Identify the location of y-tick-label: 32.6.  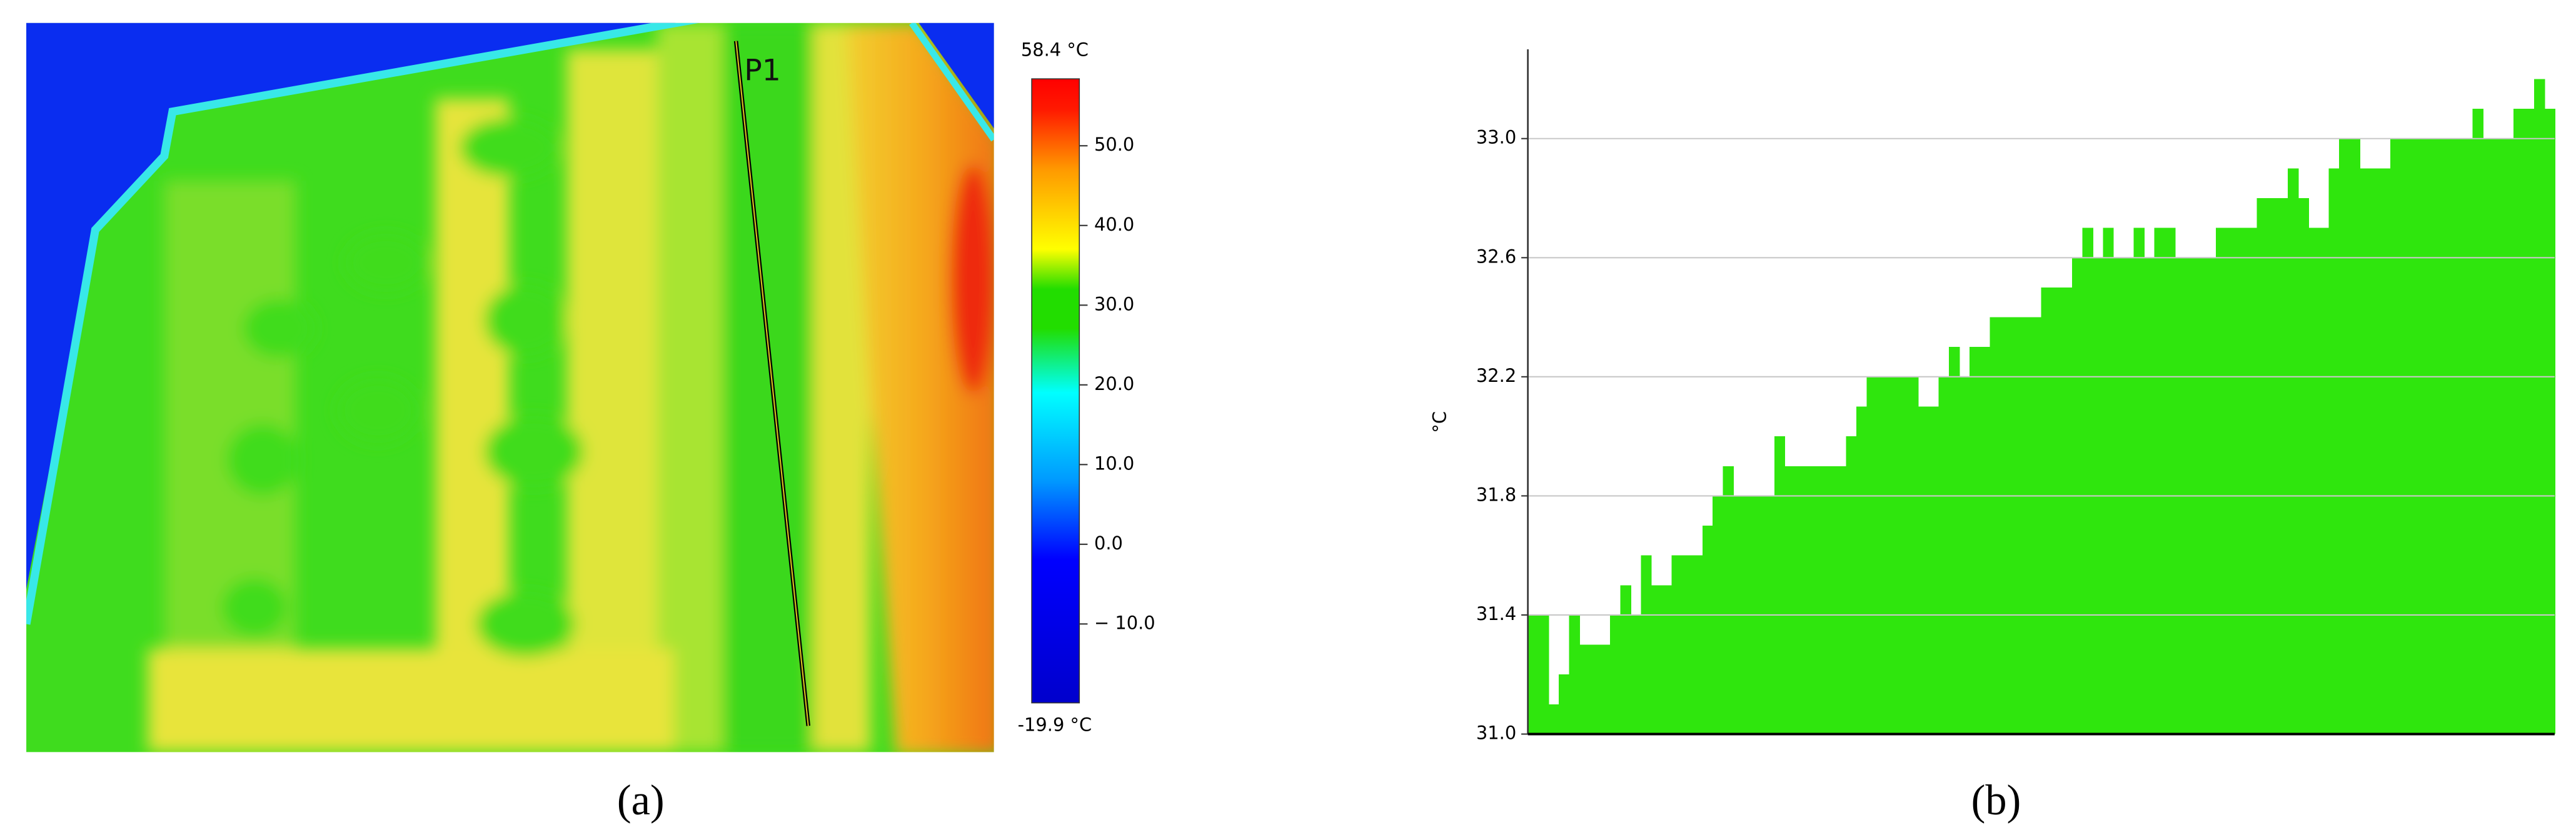
(1496, 256).